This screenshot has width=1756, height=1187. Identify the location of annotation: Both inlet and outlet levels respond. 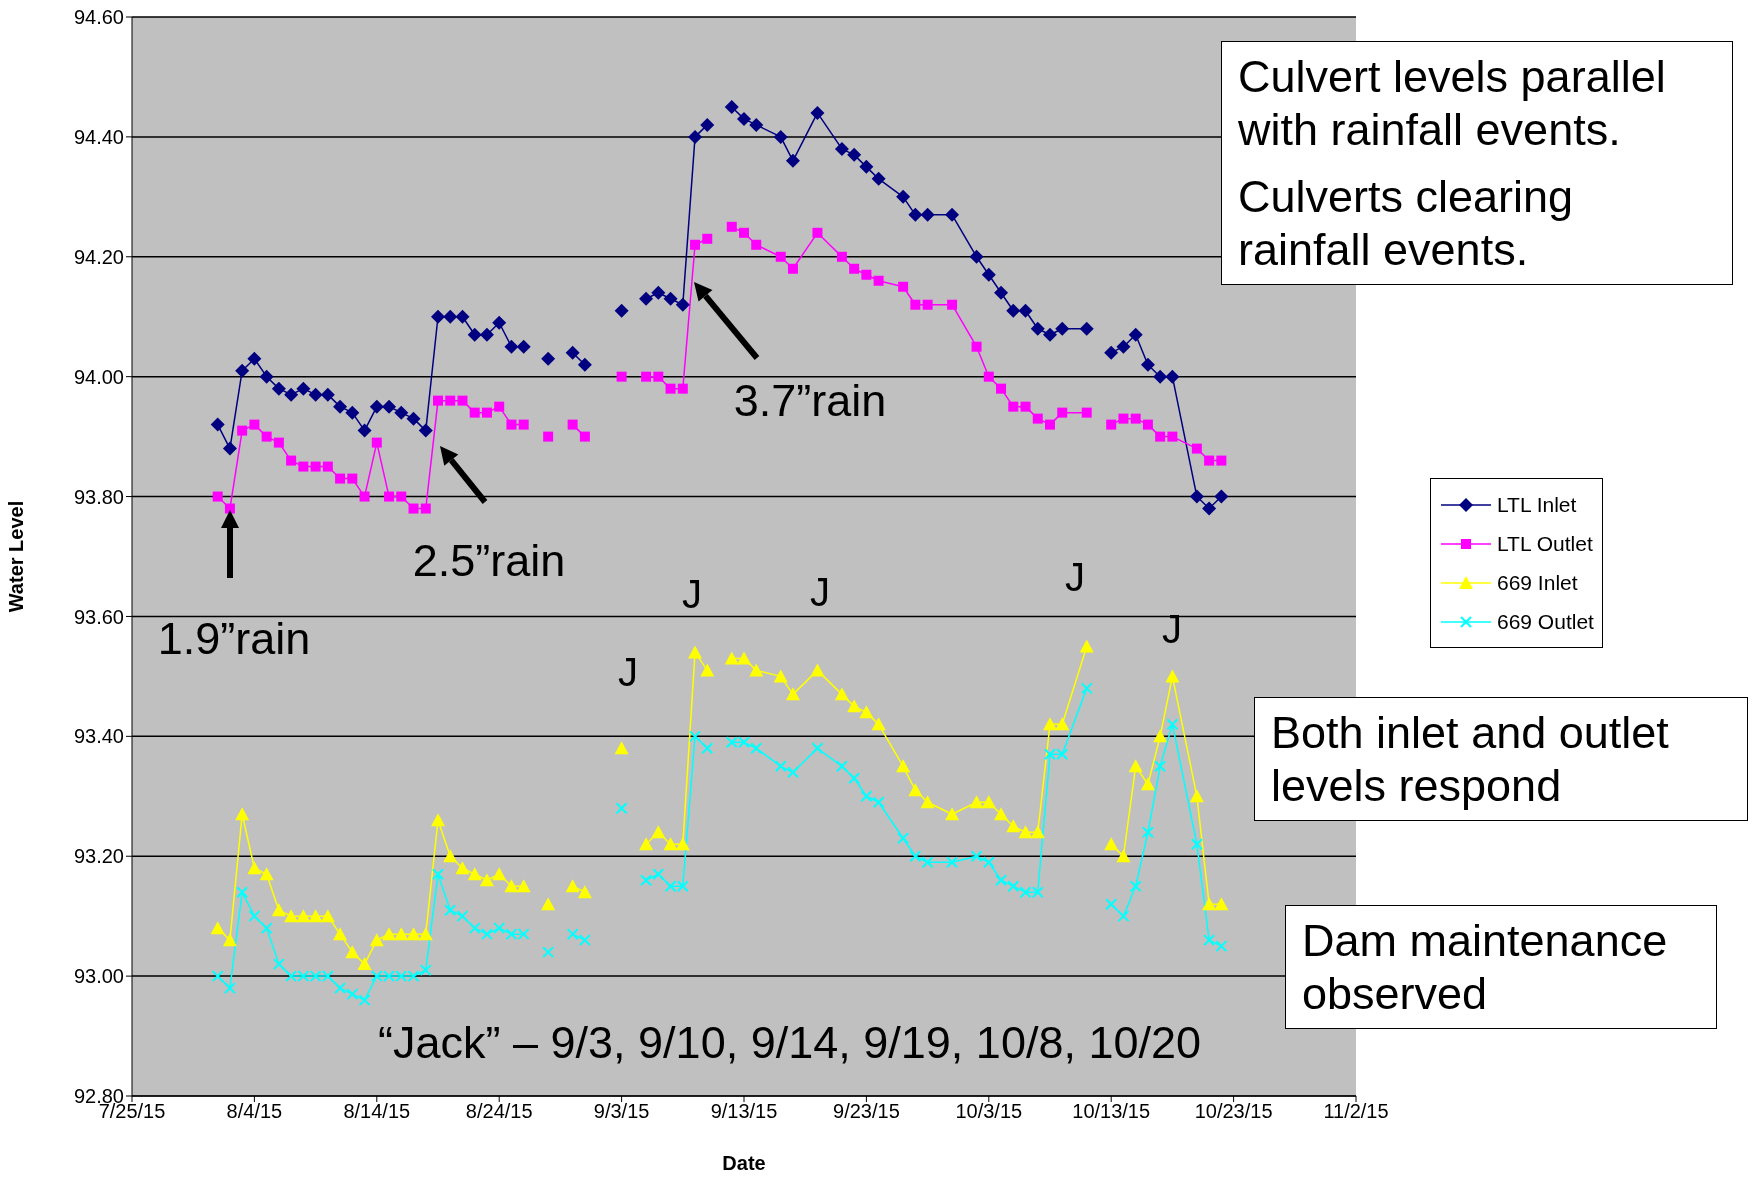
(1470, 759).